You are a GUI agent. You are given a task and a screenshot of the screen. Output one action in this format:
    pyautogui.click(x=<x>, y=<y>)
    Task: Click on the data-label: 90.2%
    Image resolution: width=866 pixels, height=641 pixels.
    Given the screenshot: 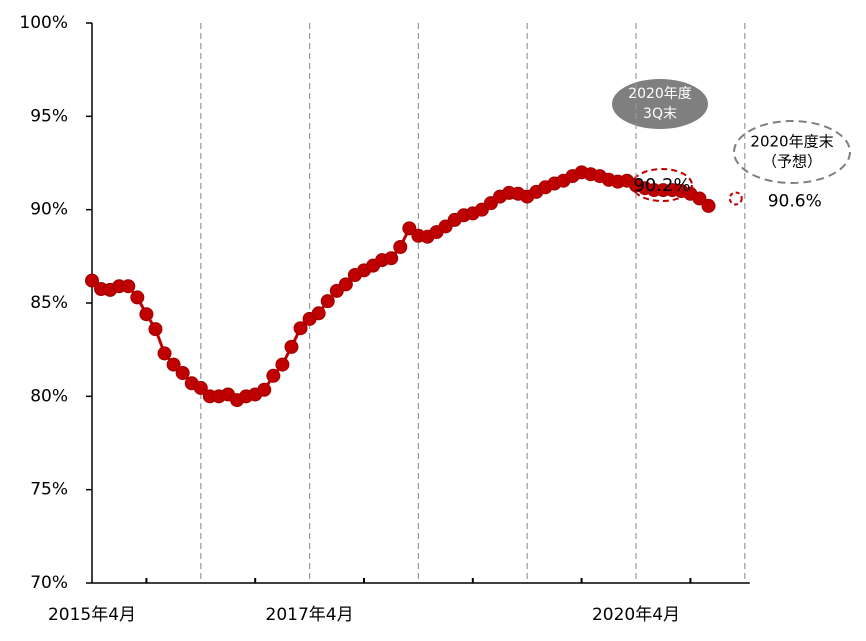 What is the action you would take?
    pyautogui.click(x=661, y=185)
    